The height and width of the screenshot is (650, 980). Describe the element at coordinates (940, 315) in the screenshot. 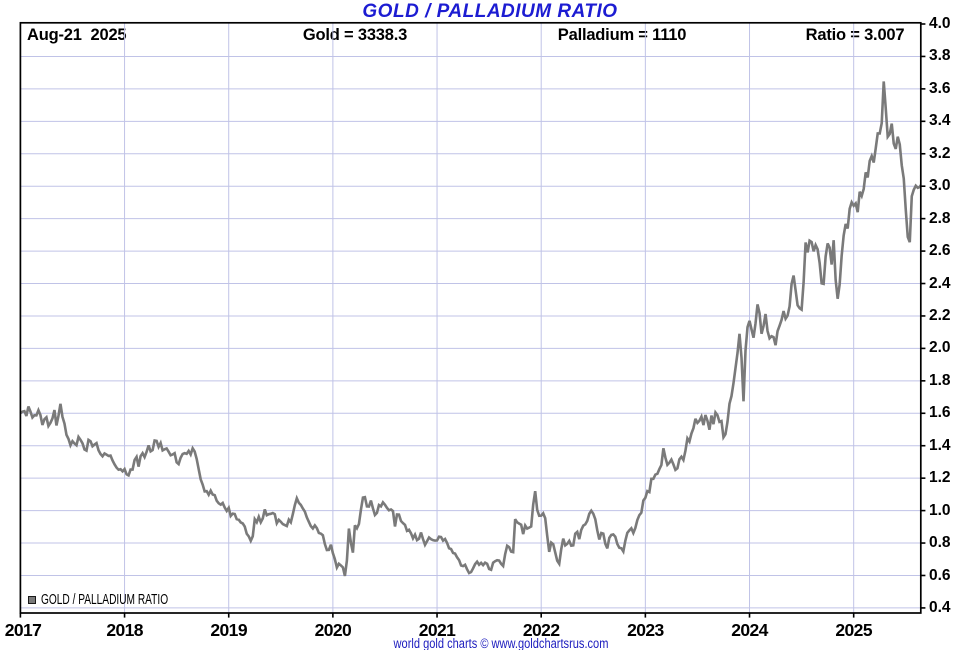

I see `y-axis-label-2.2: 2.2` at that location.